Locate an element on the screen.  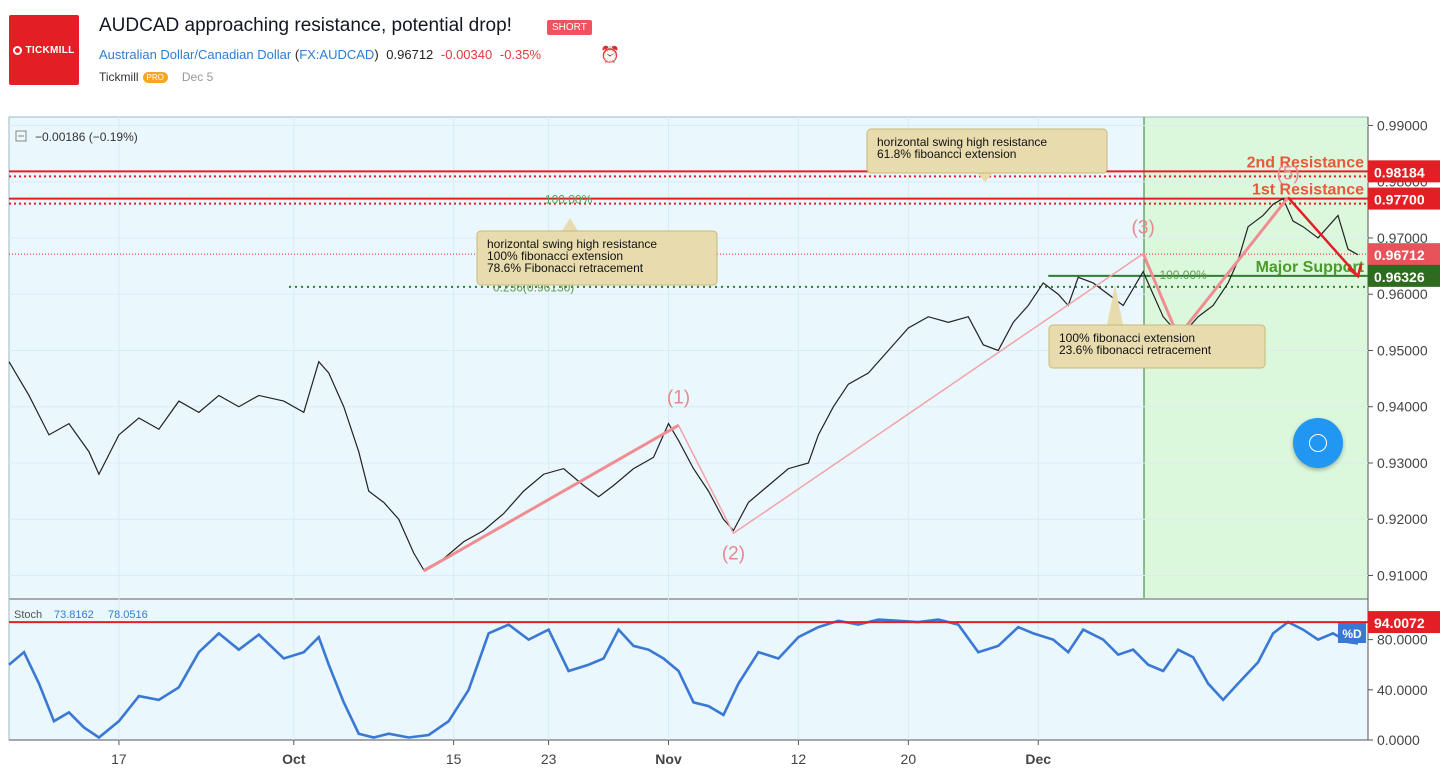
price-tick-label: 0.93000 is located at coordinates (1402, 463).